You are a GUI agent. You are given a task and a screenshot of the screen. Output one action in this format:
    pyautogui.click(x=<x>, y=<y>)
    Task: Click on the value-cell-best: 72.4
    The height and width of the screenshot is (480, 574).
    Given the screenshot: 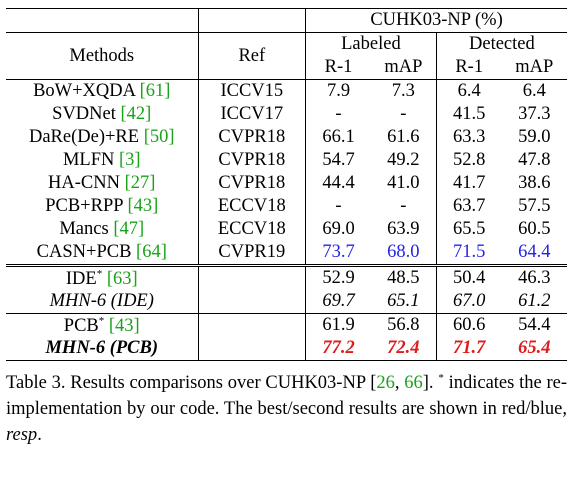 What is the action you would take?
    pyautogui.click(x=403, y=349)
    